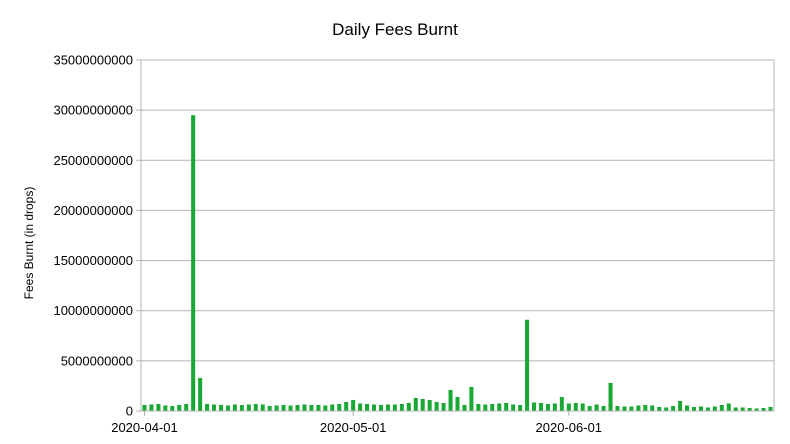 The image size is (790, 444). I want to click on y-tick-label: 25000000000, so click(93, 160).